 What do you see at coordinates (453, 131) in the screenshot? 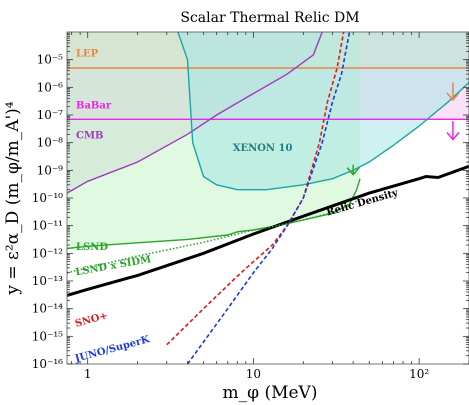
I see `BaBar-arrow` at bounding box center [453, 131].